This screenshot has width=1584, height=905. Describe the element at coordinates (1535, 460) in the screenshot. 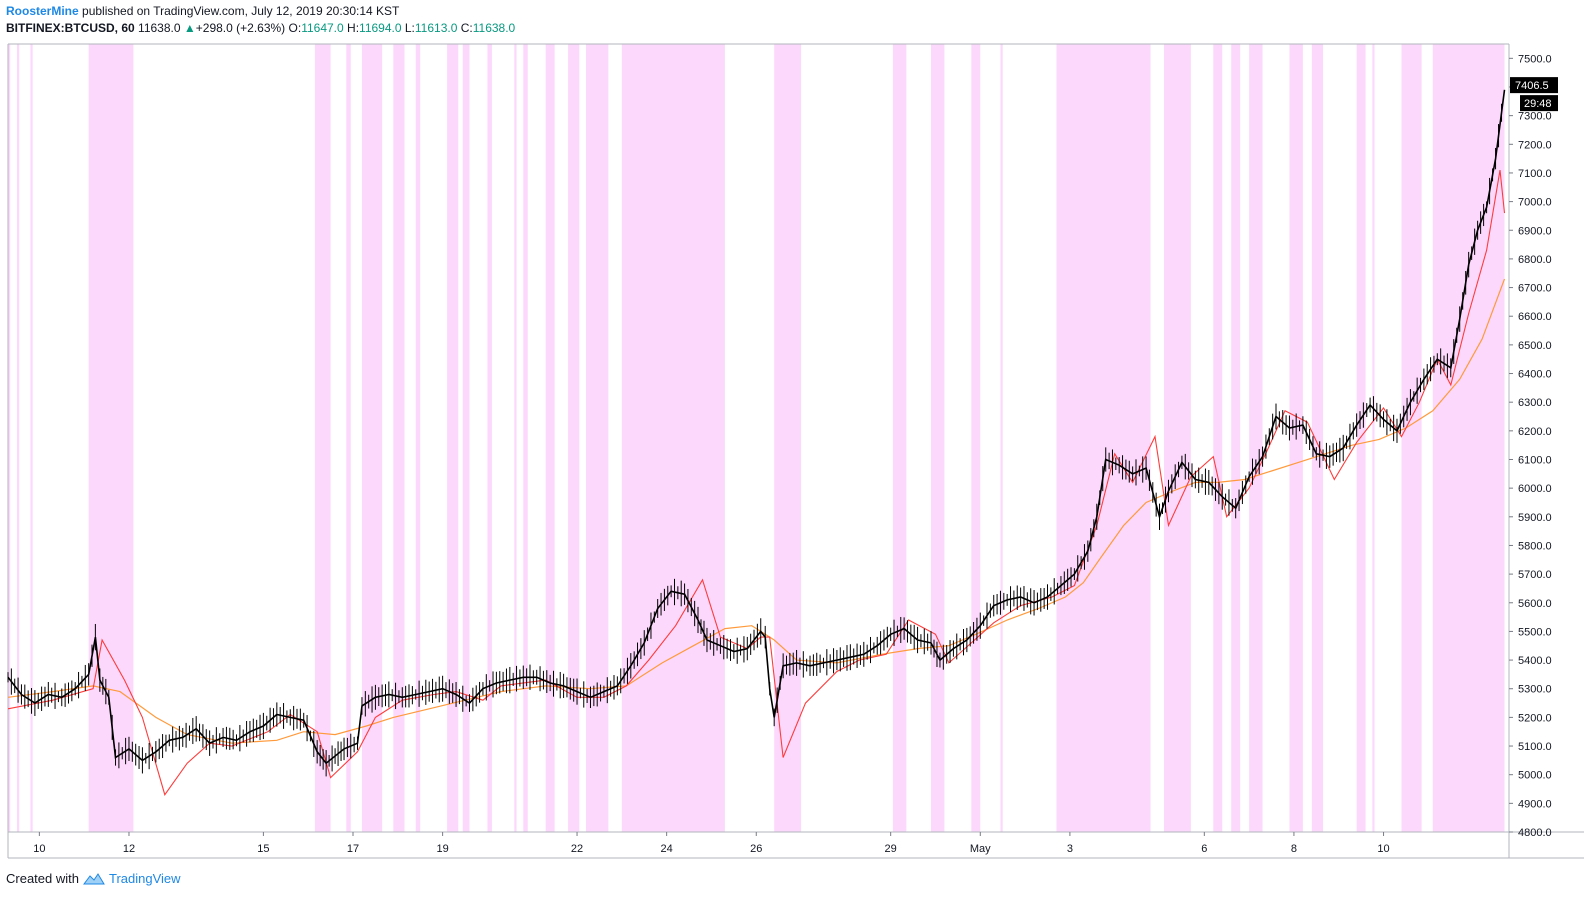

I see `y-tick-label: 6100.0` at that location.